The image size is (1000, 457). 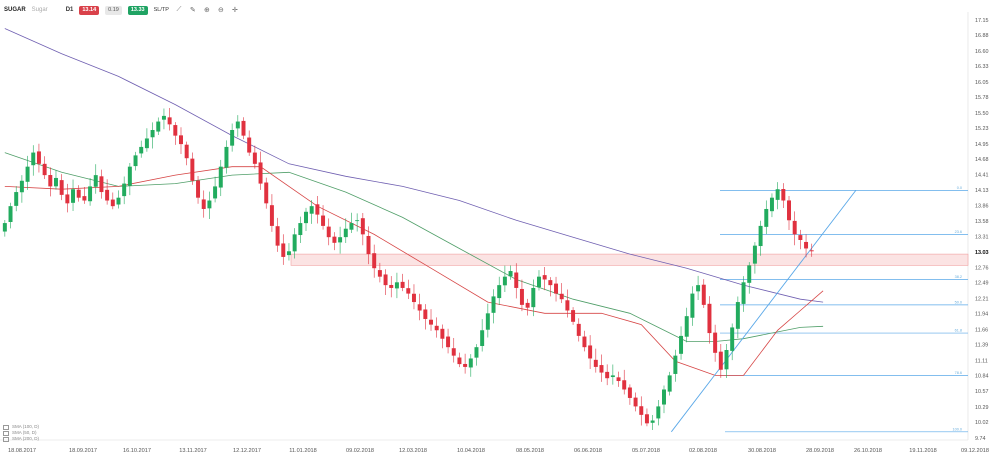 I want to click on price-tick-label: 14.95, so click(x=982, y=145).